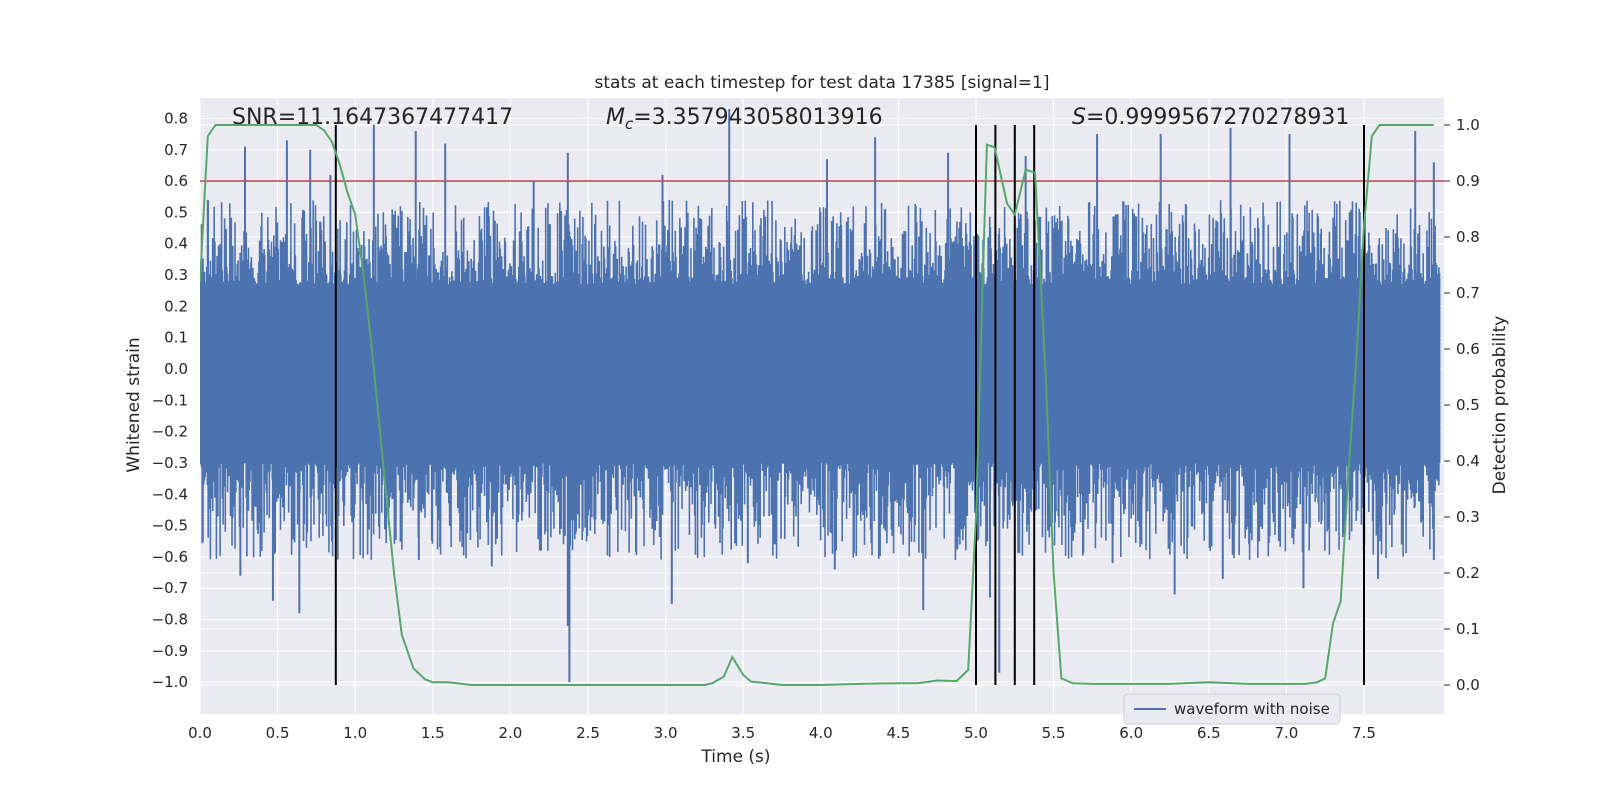  What do you see at coordinates (176, 181) in the screenshot?
I see `y-tick-label: 0.6` at bounding box center [176, 181].